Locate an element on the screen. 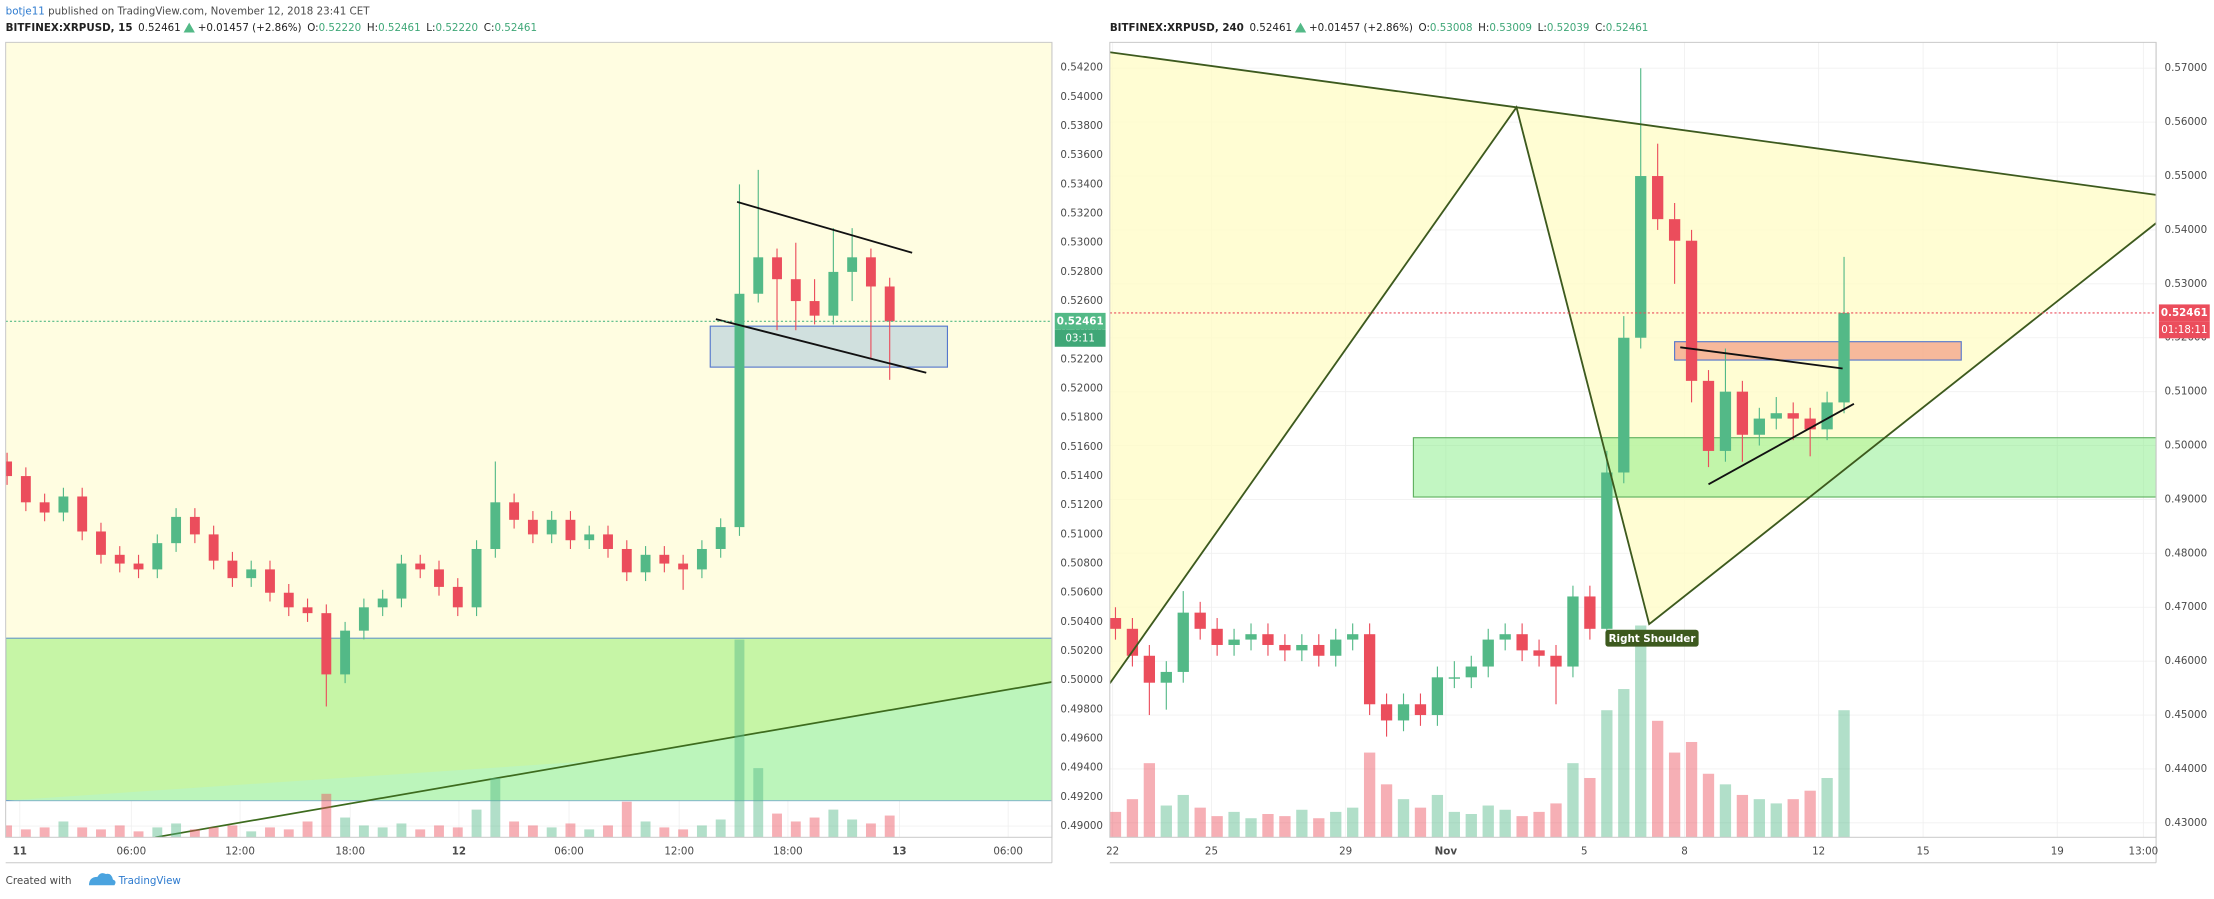 This screenshot has height=899, width=2214. x-tick-label: 12 is located at coordinates (459, 851).